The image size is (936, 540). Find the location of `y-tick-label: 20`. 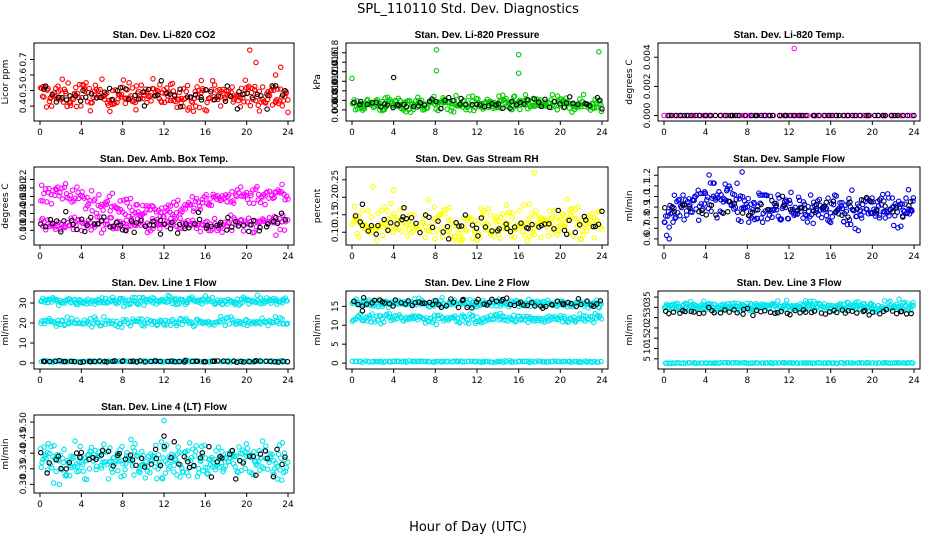

y-tick-label: 20 is located at coordinates (648, 328).